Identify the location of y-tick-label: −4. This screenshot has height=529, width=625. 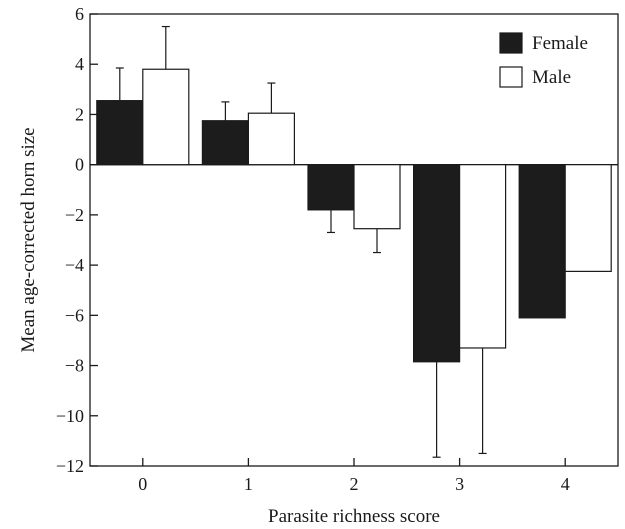
(74, 265).